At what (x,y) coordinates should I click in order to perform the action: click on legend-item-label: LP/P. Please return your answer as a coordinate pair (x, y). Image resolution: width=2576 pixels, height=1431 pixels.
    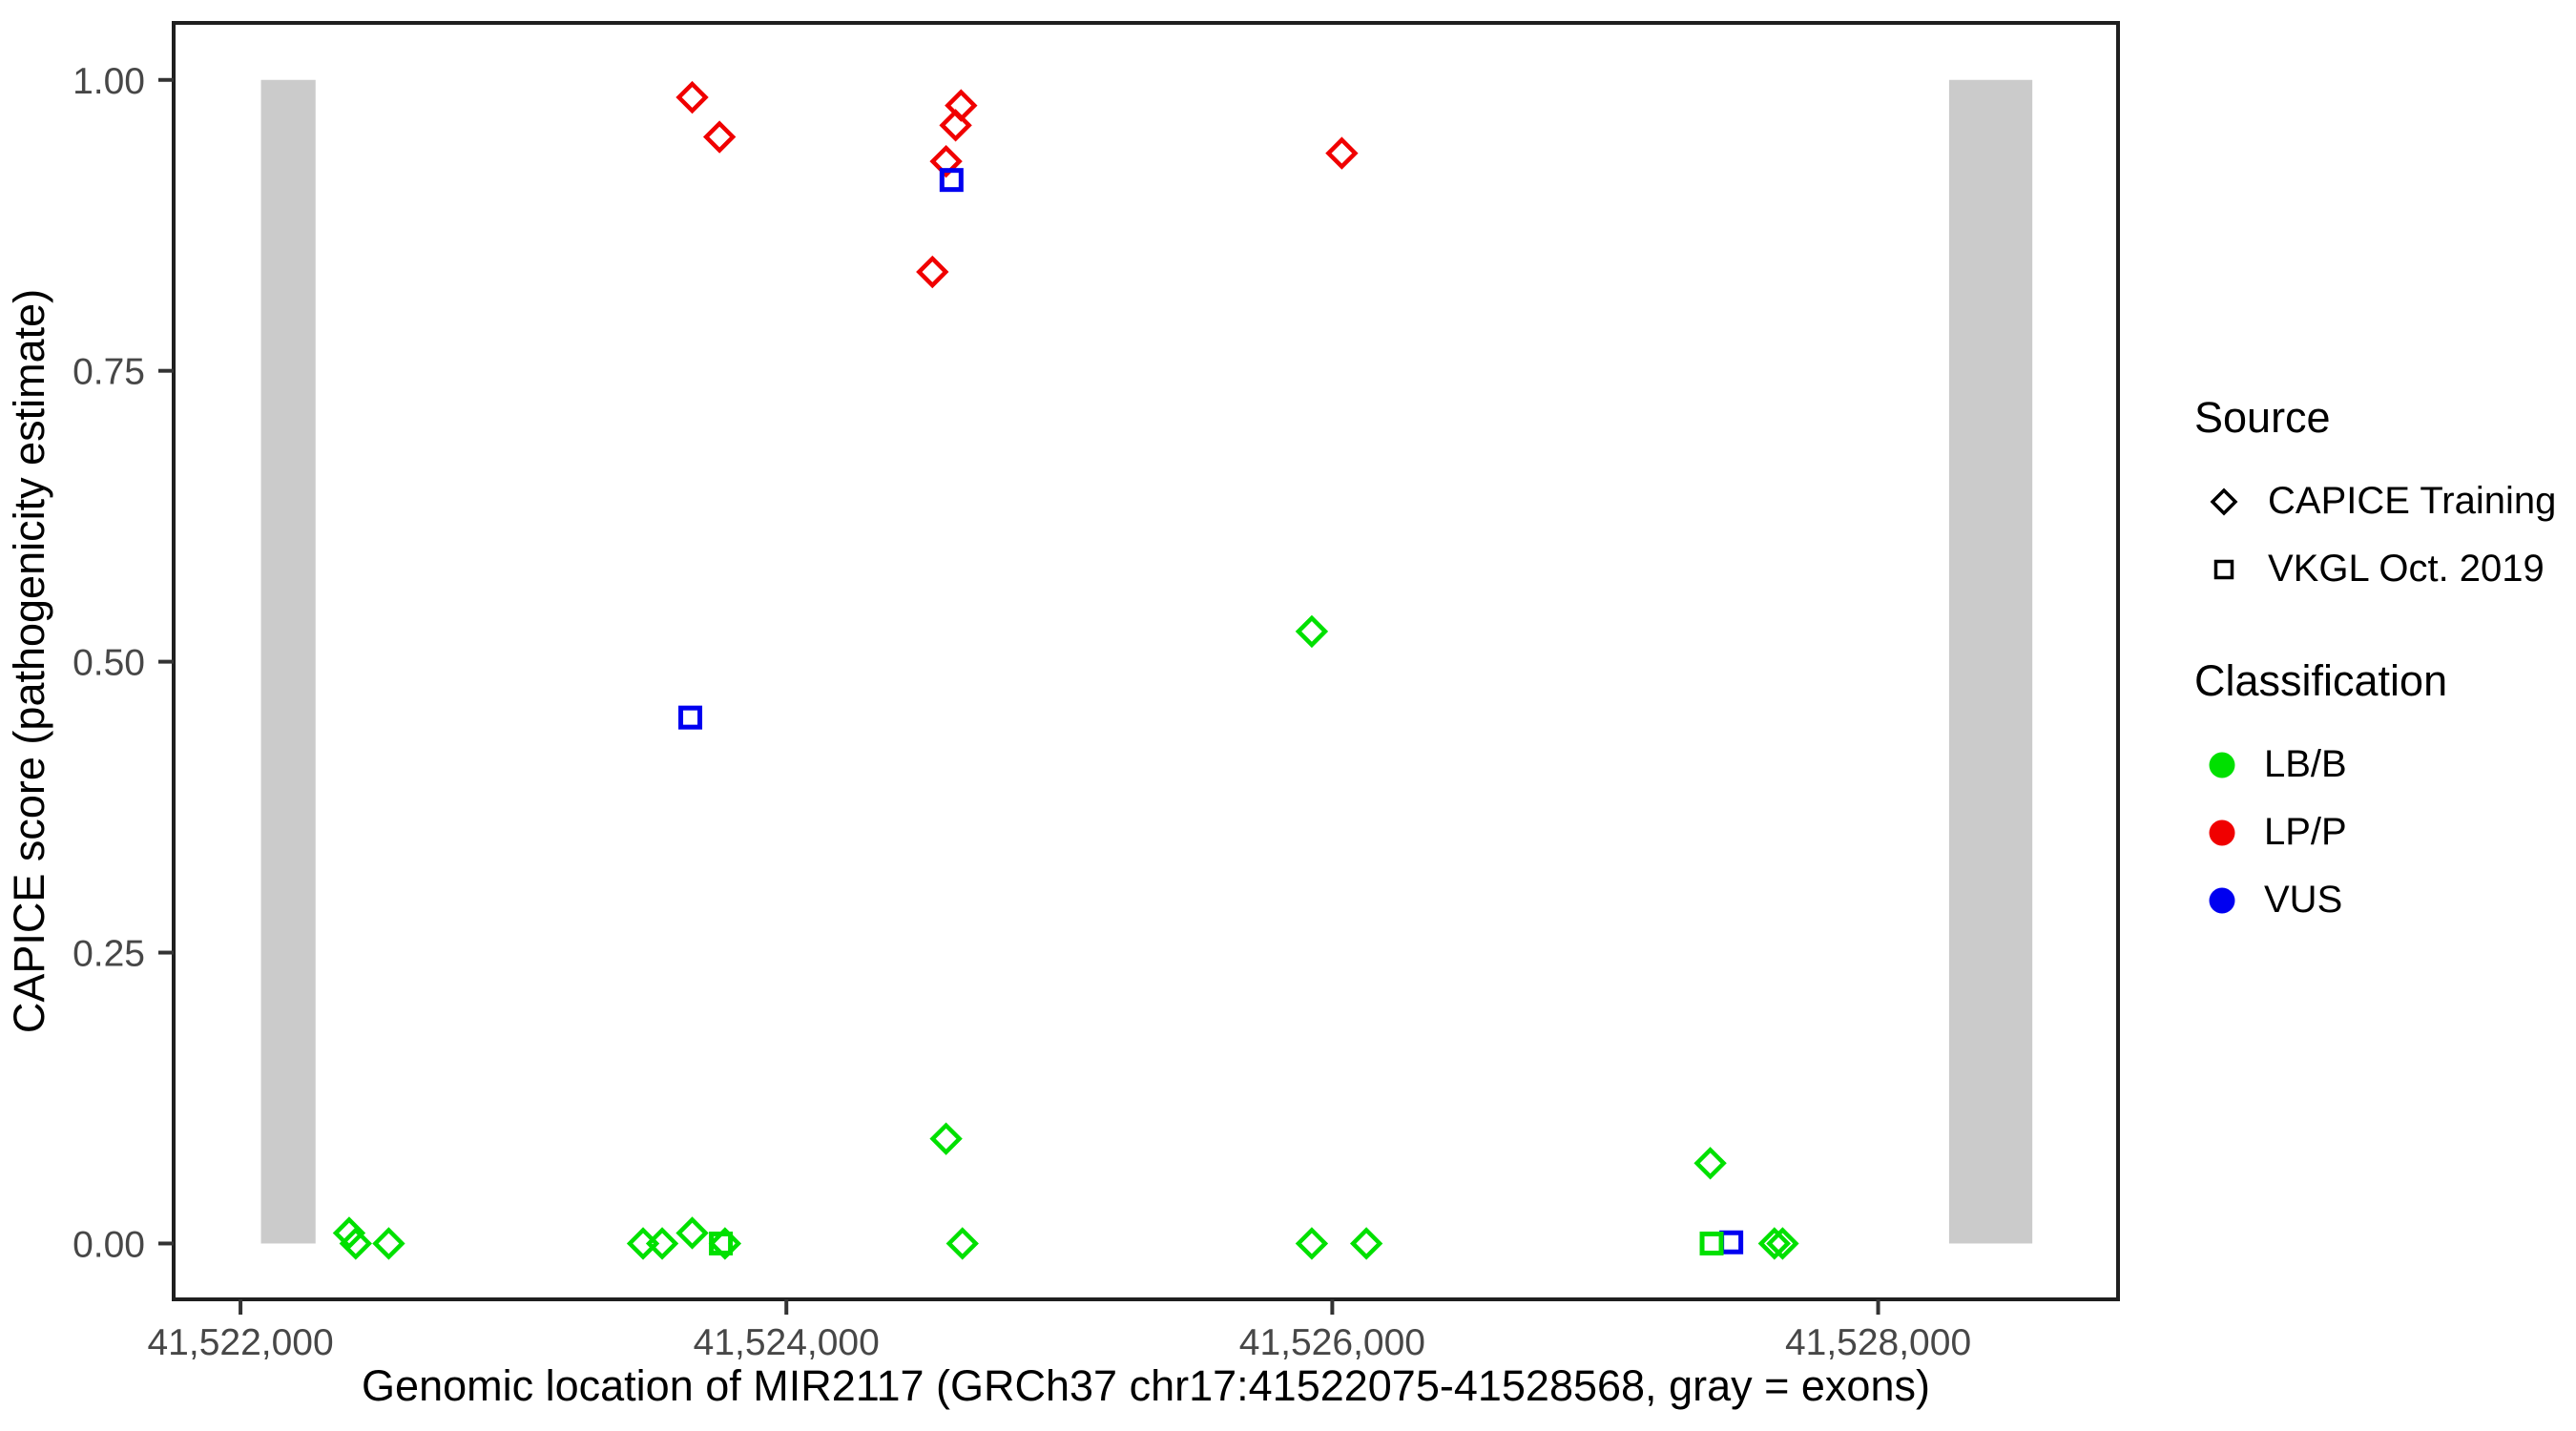
    Looking at the image, I should click on (2305, 832).